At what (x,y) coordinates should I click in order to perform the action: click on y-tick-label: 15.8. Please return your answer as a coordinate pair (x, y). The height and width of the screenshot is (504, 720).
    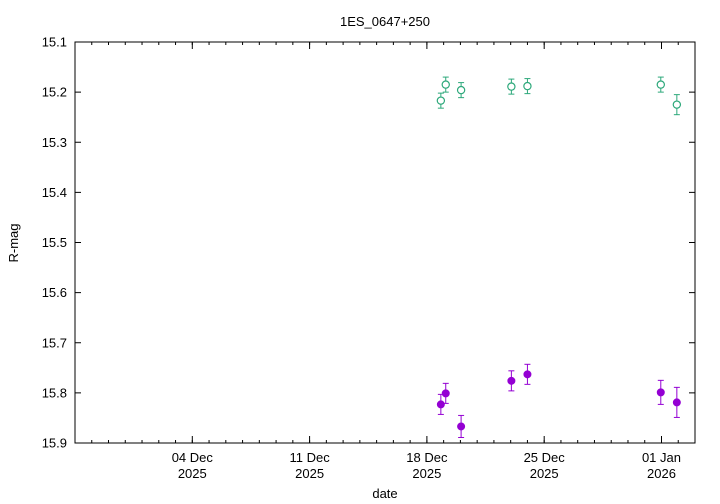
    Looking at the image, I should click on (54, 392).